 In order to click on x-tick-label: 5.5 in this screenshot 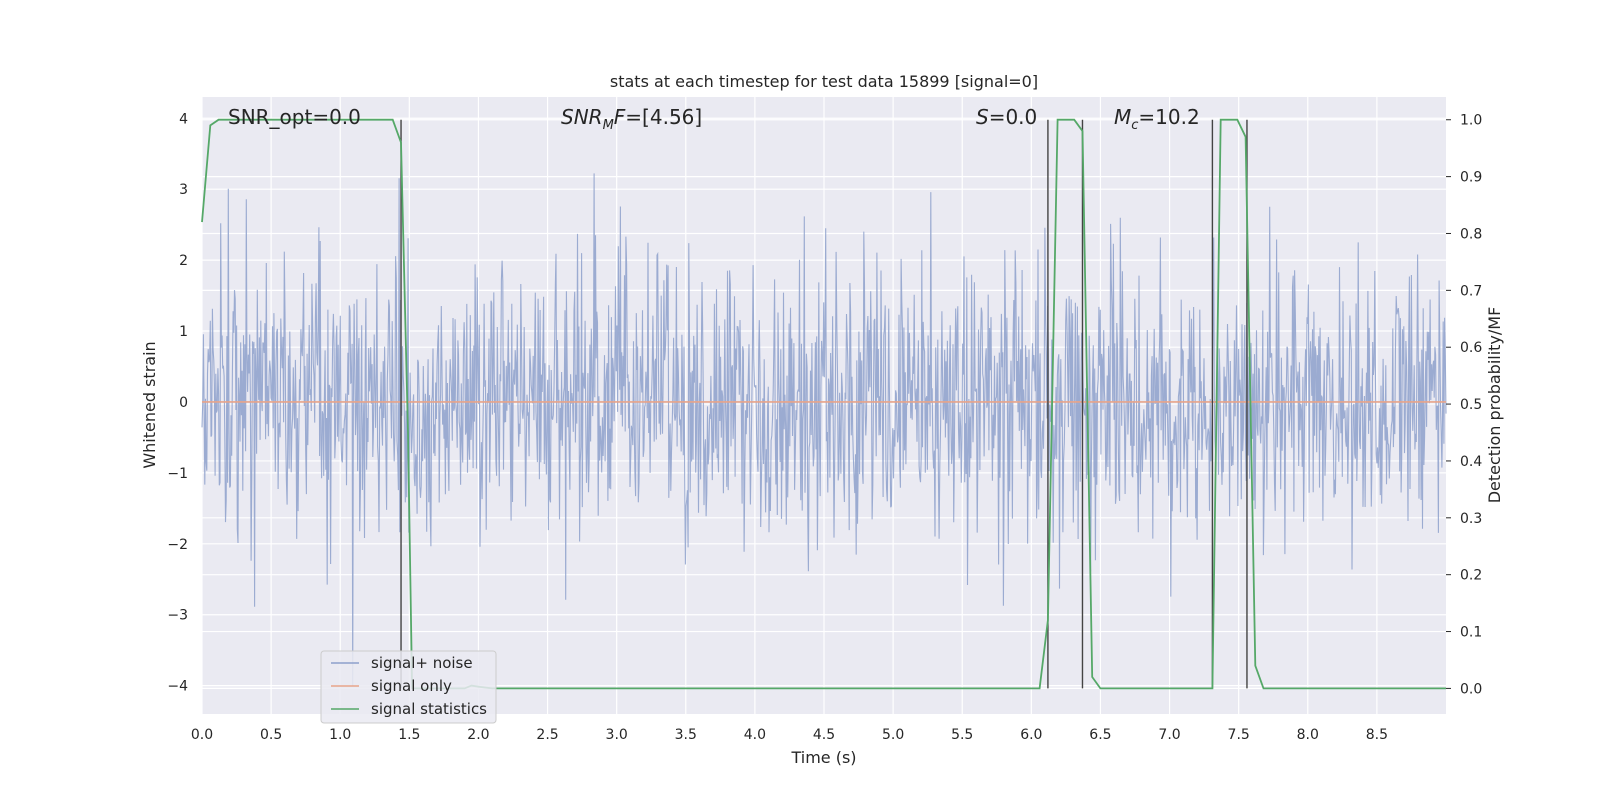, I will do `click(962, 735)`.